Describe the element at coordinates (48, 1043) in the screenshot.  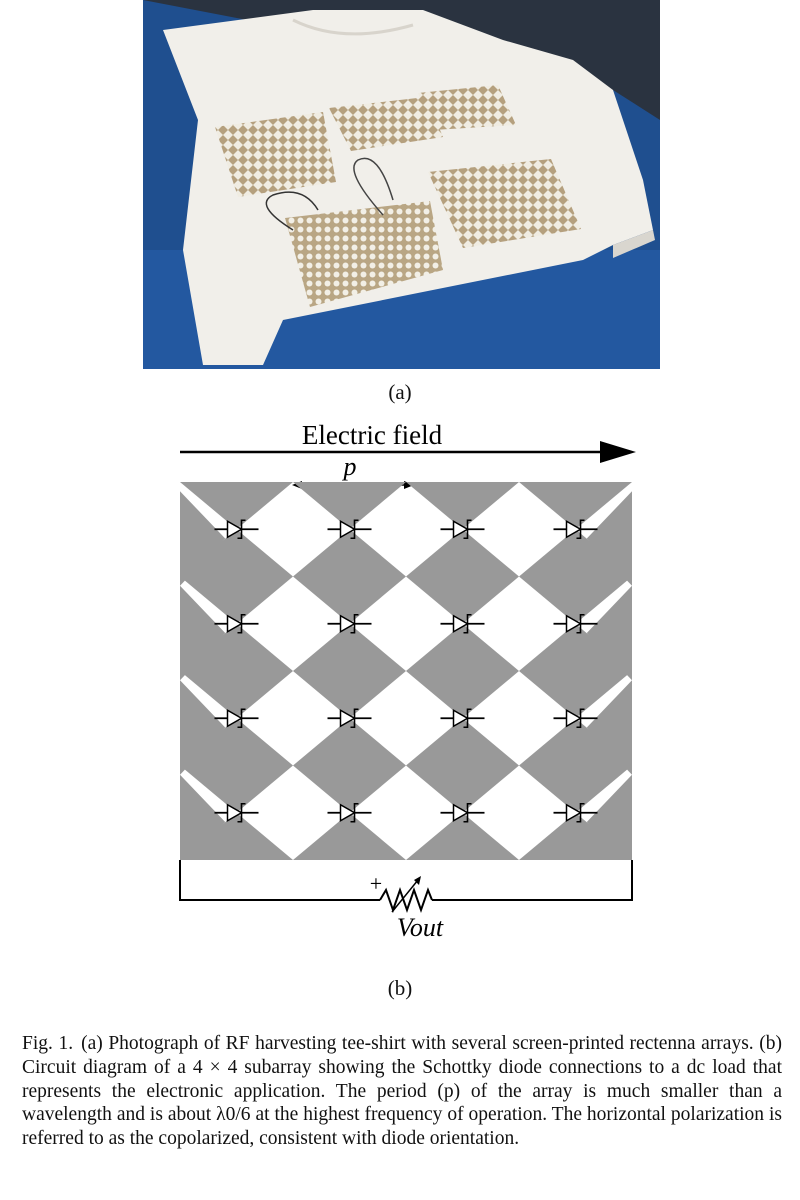
I see `caption-figure-number: Fig. 1.` at that location.